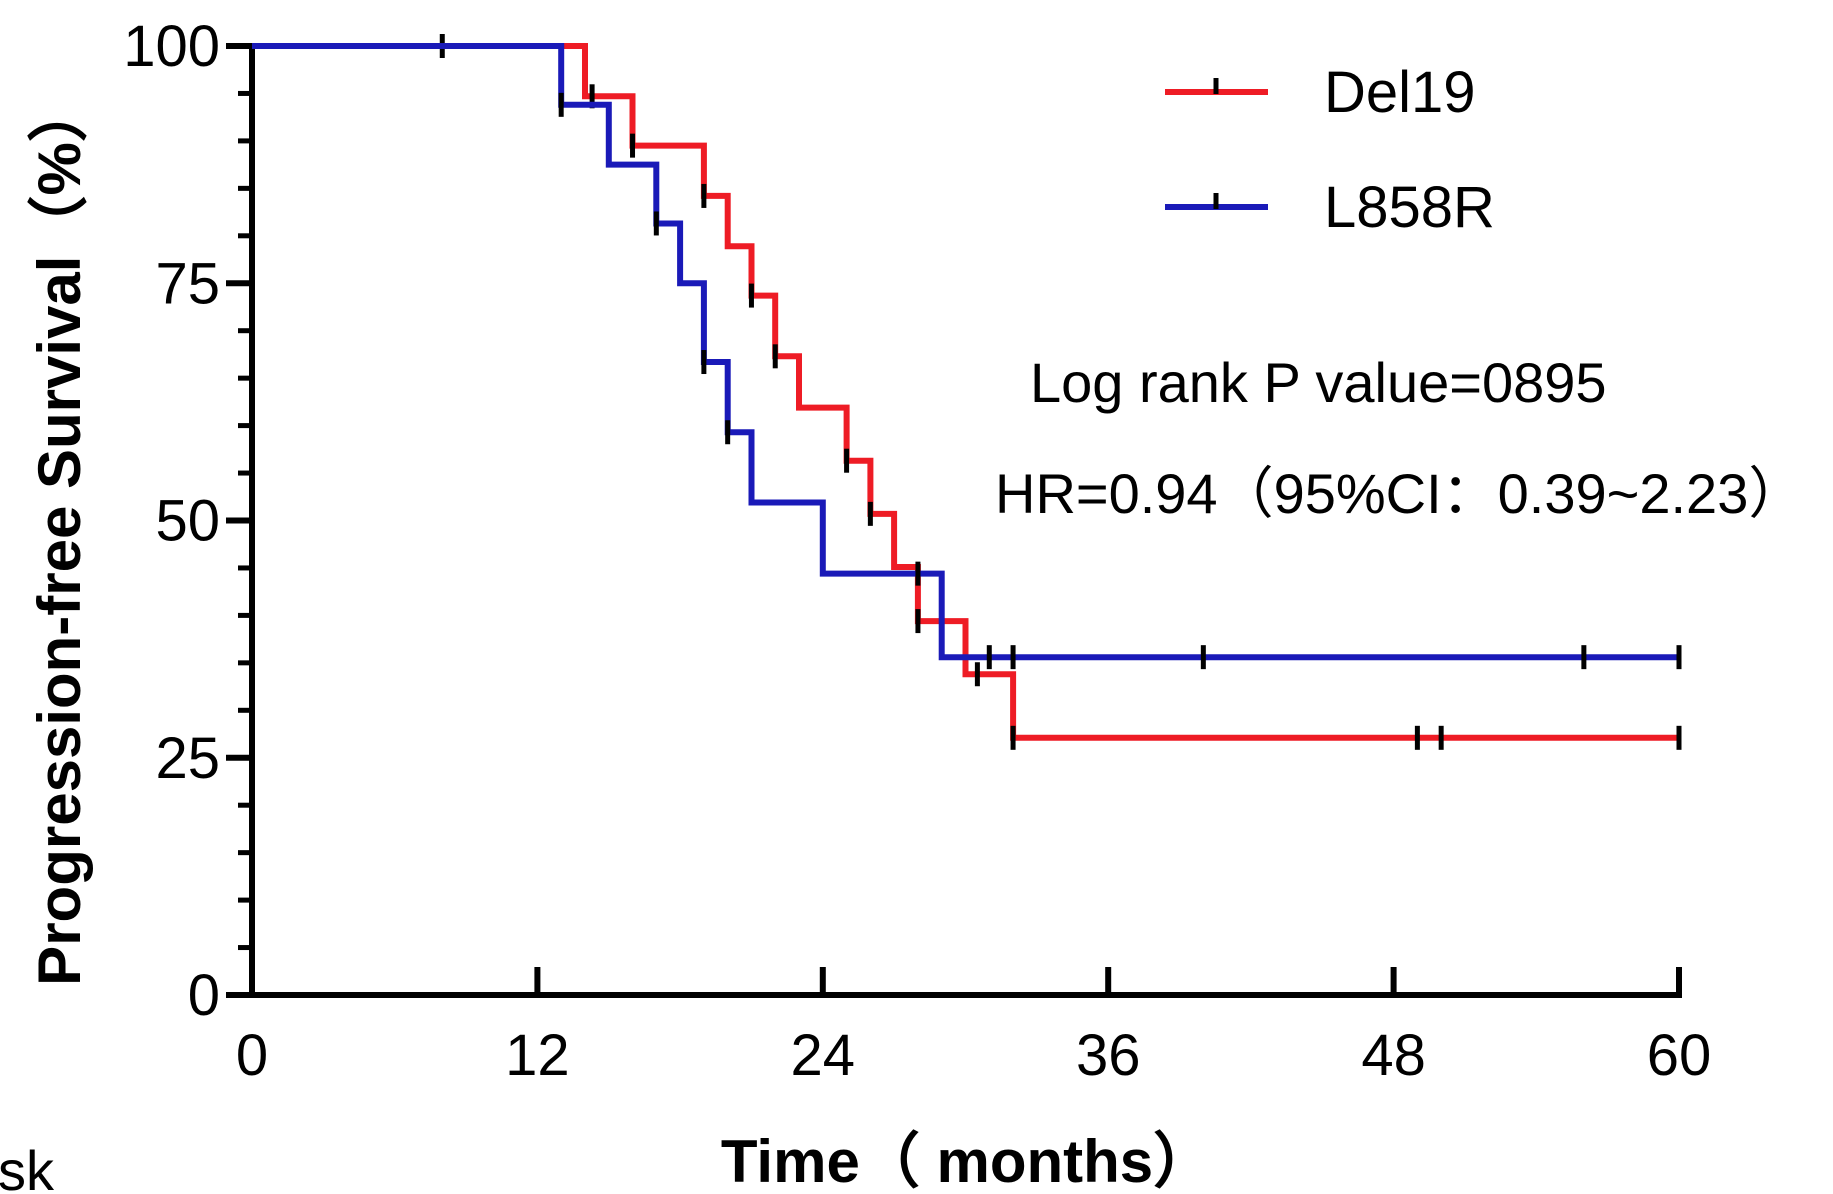  I want to click on x-tick-label: 24, so click(823, 1055).